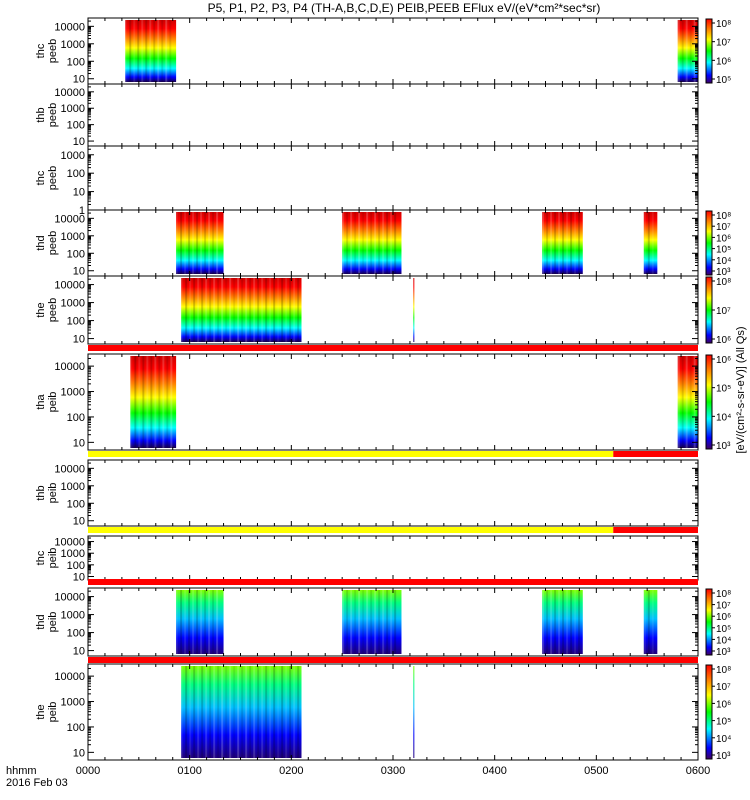 The image size is (750, 800). Describe the element at coordinates (82, 211) in the screenshot. I see `y-tick-label: 1` at that location.